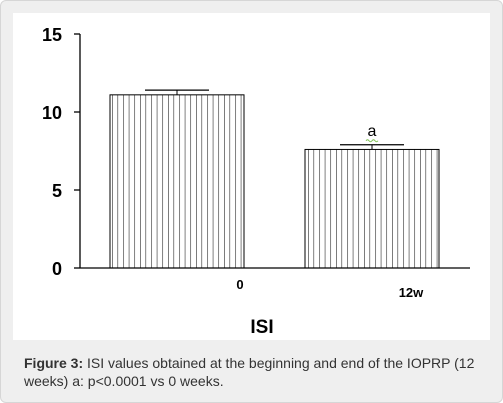 This screenshot has height=403, width=503. What do you see at coordinates (261, 327) in the screenshot?
I see `x-axis-title: ISI` at bounding box center [261, 327].